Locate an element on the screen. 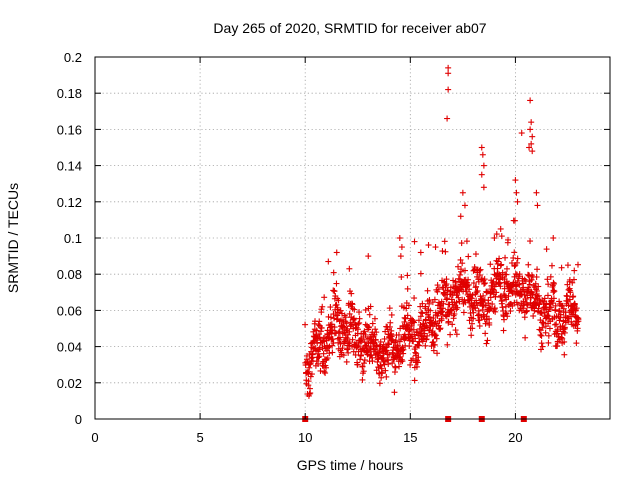 This screenshot has width=640, height=480. y-tick-label: 0.02 is located at coordinates (69, 383).